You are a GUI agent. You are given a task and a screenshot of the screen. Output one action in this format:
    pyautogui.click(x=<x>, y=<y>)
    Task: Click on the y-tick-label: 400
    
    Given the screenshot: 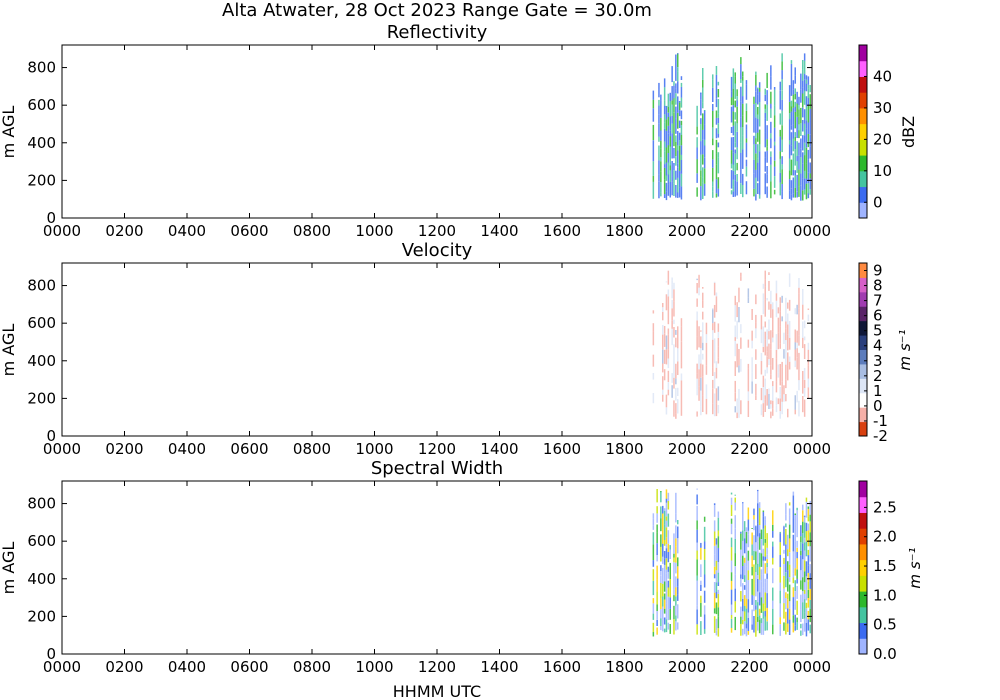 What is the action you would take?
    pyautogui.click(x=41, y=579)
    